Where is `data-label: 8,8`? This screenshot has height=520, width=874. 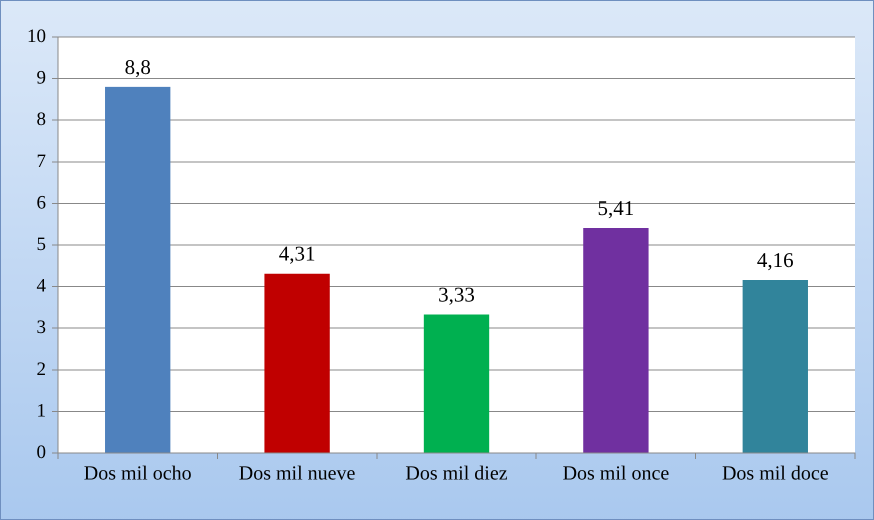
data-label: 8,8 is located at coordinates (137, 66).